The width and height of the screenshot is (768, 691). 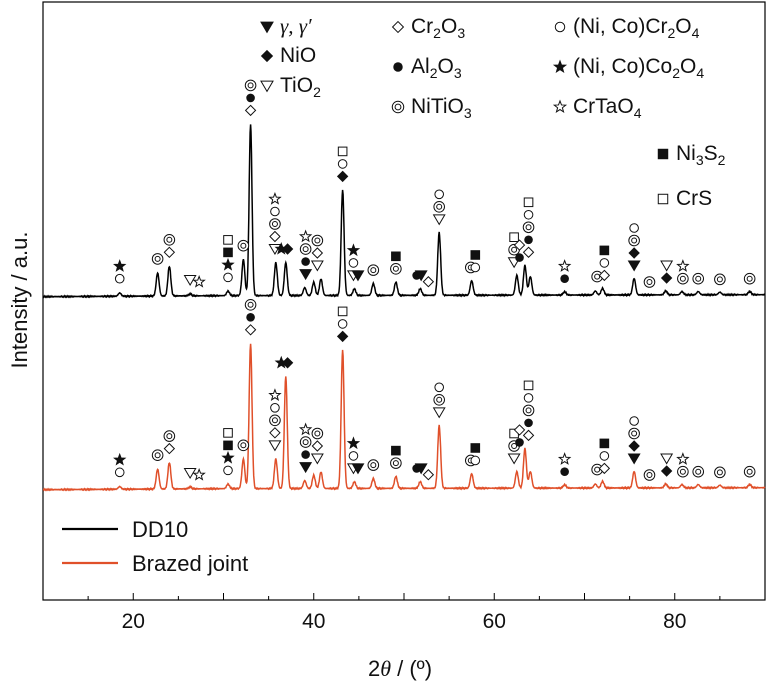 What do you see at coordinates (428, 28) in the screenshot?
I see `legend-item-cr2o3: Cr2O3` at bounding box center [428, 28].